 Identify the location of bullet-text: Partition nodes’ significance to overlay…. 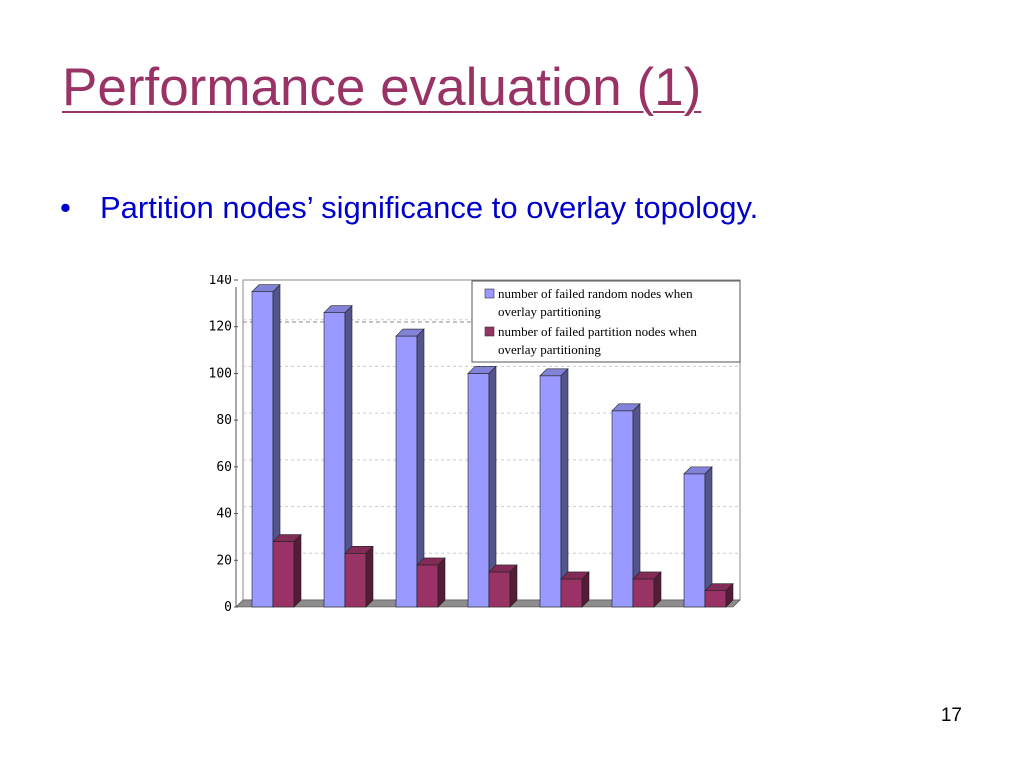
(429, 207).